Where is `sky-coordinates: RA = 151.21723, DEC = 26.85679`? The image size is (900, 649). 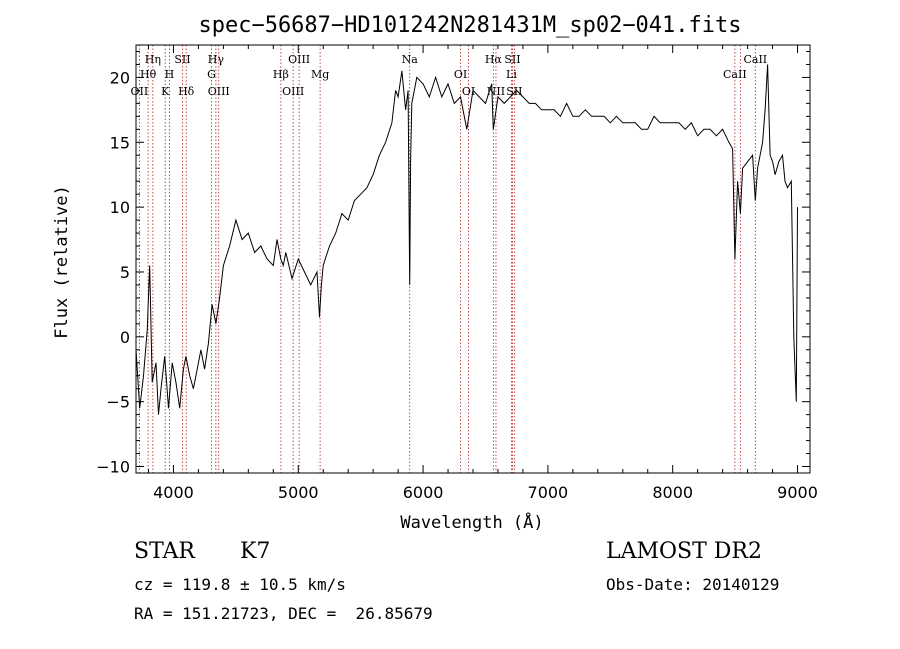
sky-coordinates: RA = 151.21723, DEC = 26.85679 is located at coordinates (283, 613).